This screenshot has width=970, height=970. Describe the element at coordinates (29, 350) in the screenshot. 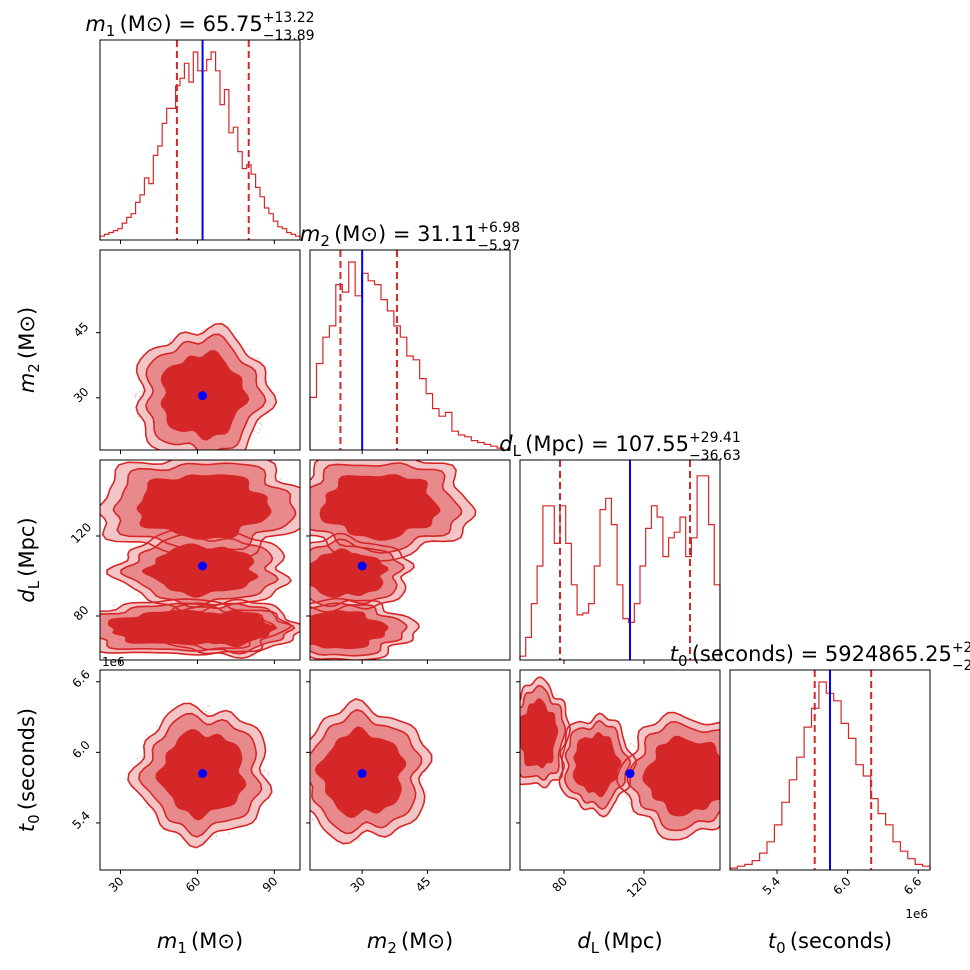

I see `y-axis-label-m2: m2 (M⊙)` at that location.